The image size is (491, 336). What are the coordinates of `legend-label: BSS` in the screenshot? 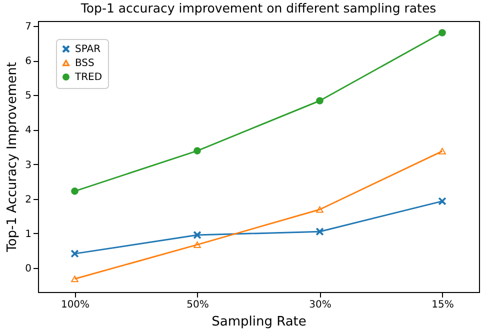 It's located at (84, 63).